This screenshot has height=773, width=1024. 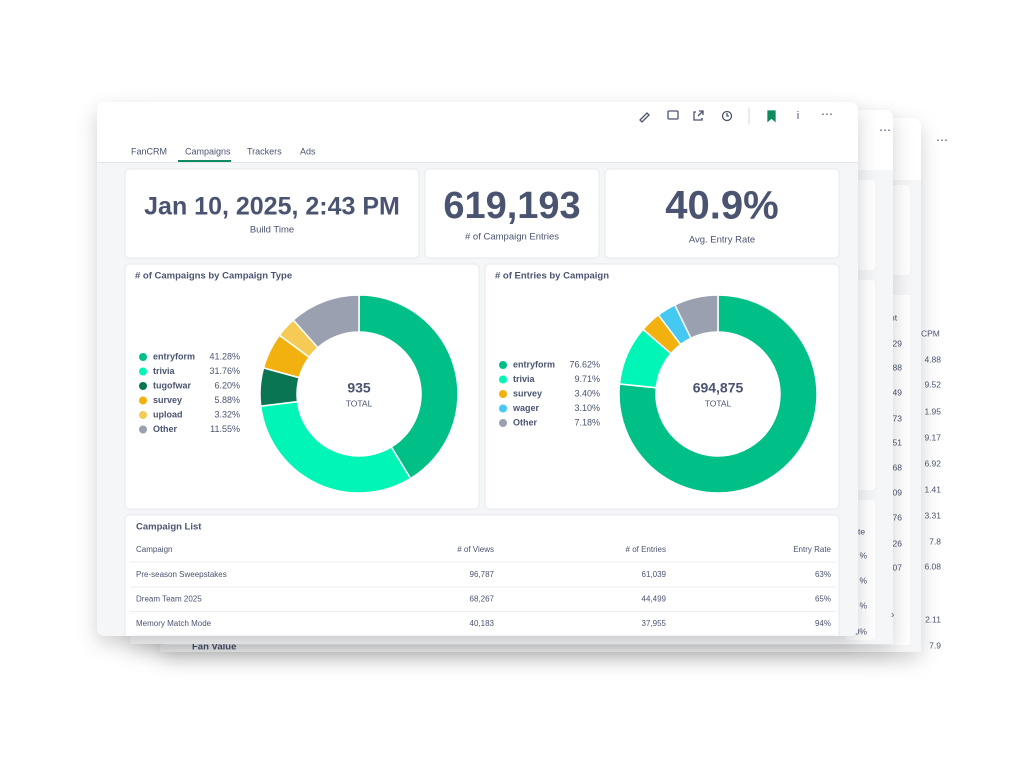 I want to click on cell: 4.88, so click(x=932, y=359).